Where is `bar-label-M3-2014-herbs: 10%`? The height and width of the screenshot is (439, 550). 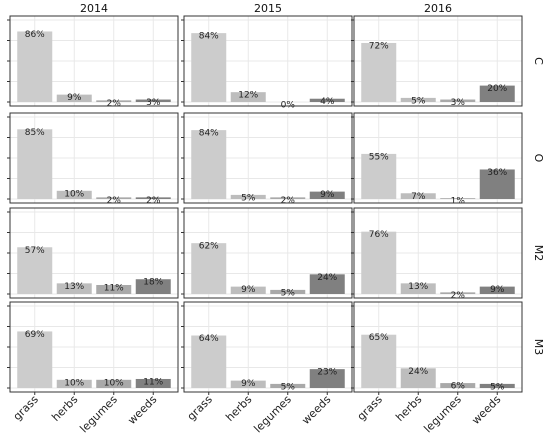
bar-label-M3-2014-herbs: 10% is located at coordinates (74, 383).